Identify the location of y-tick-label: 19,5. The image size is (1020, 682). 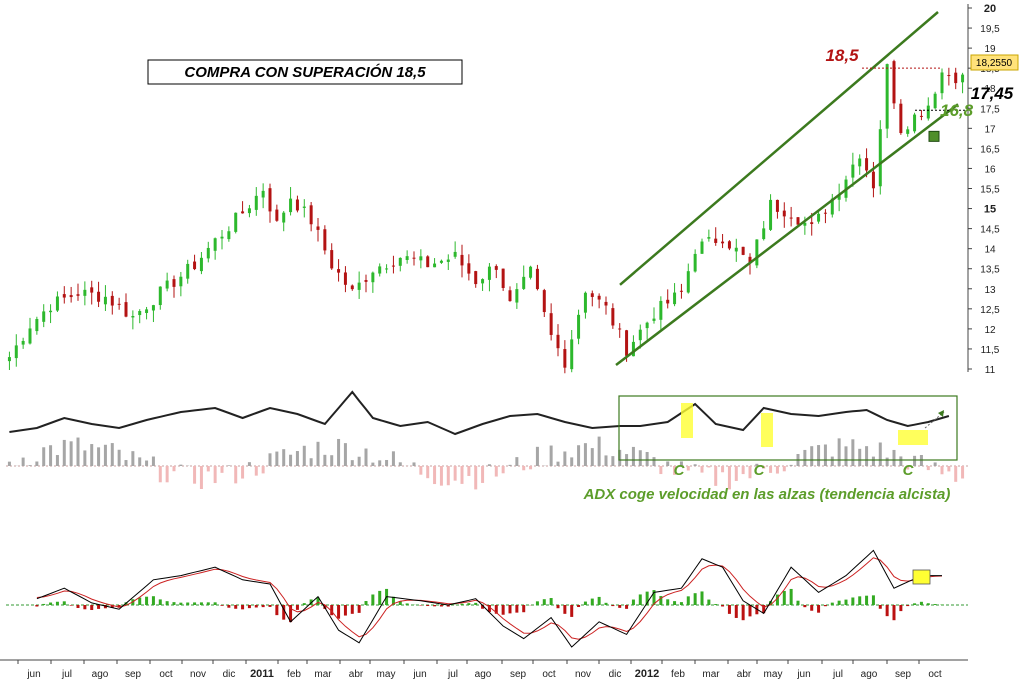
(990, 29).